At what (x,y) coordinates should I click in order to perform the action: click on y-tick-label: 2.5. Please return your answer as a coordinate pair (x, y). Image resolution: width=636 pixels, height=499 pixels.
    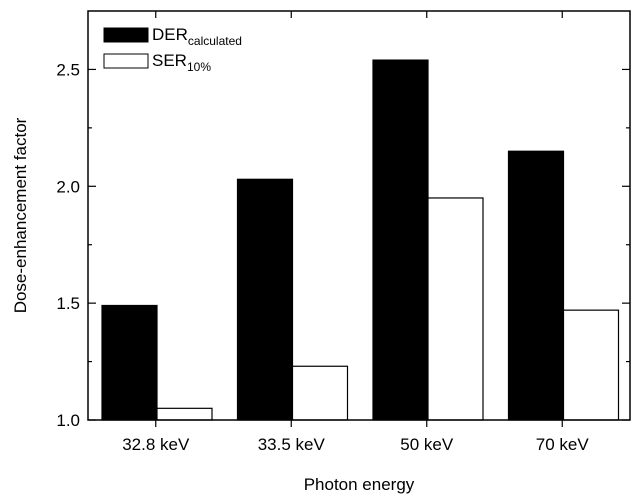
    Looking at the image, I should click on (68, 69).